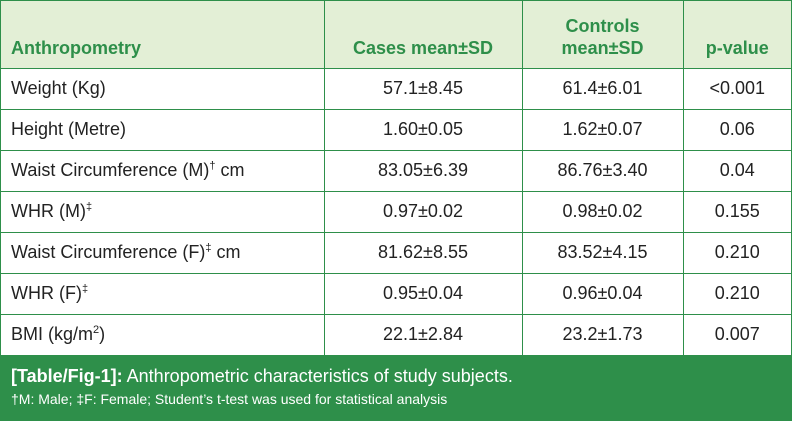 This screenshot has width=792, height=421. I want to click on row-label: WHR (M), so click(48, 211).